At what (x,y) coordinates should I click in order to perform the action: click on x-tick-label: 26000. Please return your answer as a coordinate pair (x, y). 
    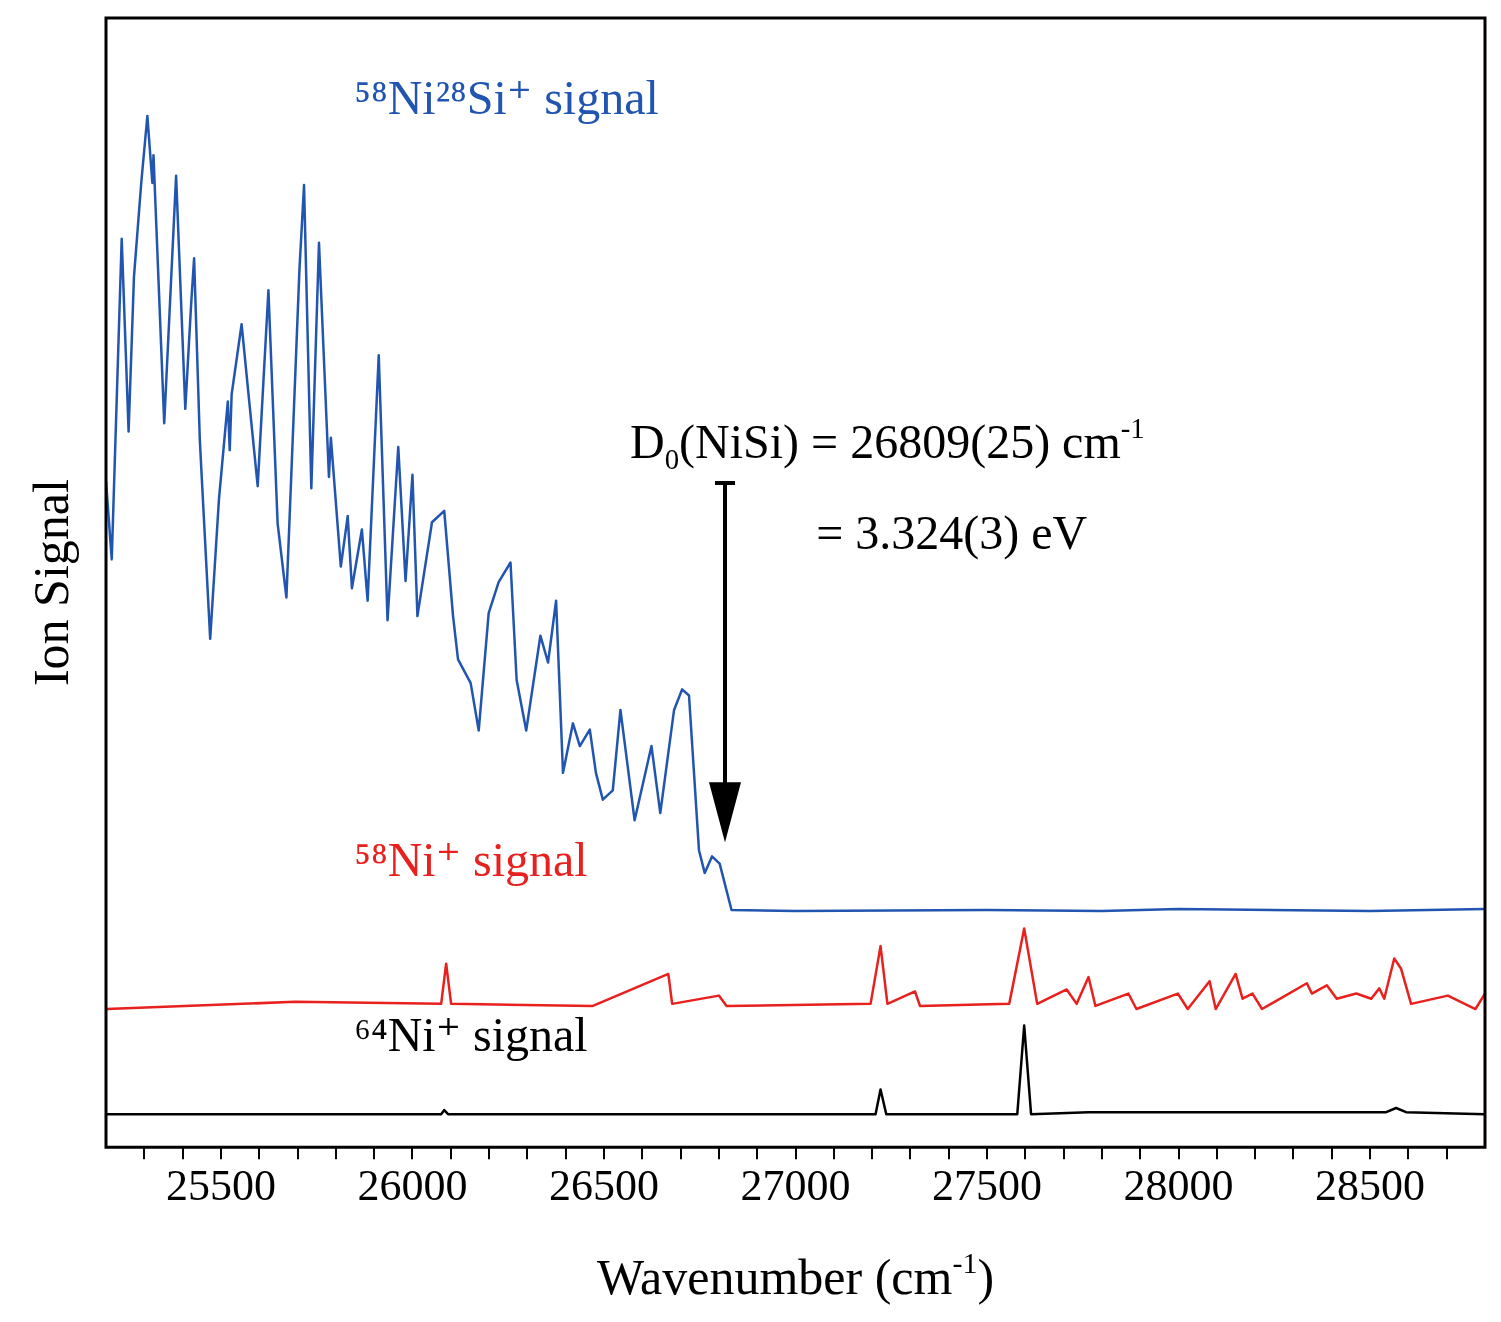
    Looking at the image, I should click on (412, 1186).